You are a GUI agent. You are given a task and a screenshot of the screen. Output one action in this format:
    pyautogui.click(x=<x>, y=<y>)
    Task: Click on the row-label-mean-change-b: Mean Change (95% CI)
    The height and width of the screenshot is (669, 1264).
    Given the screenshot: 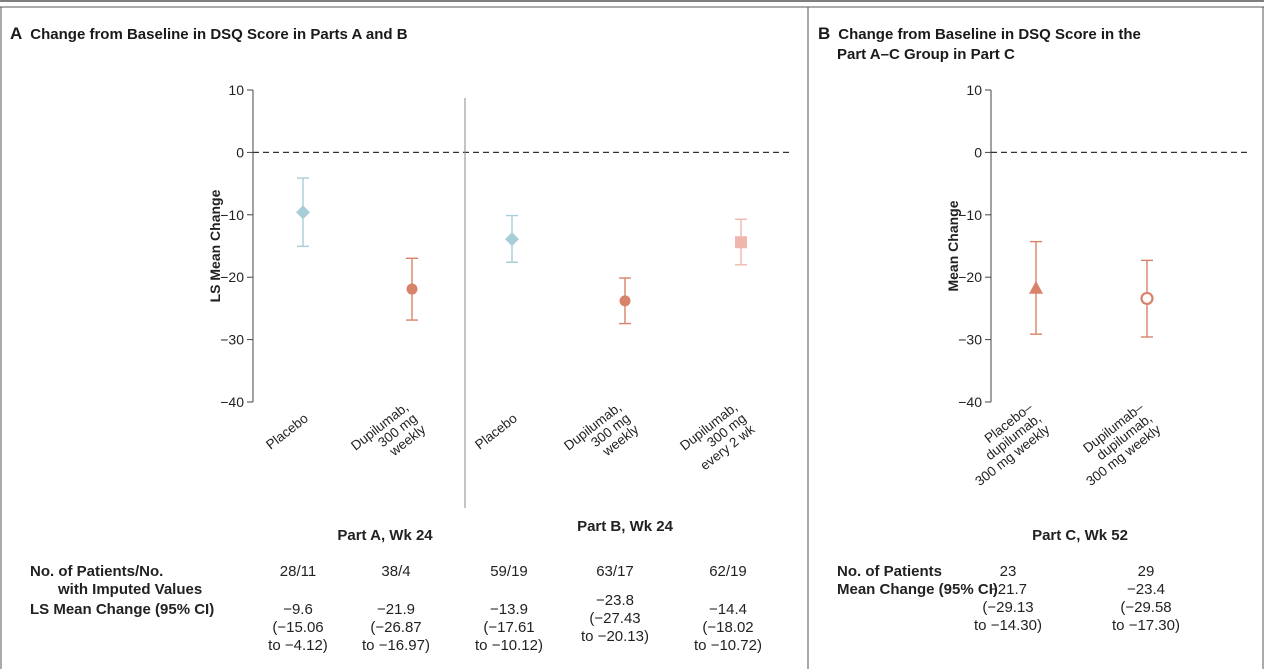 What is the action you would take?
    pyautogui.click(x=917, y=589)
    